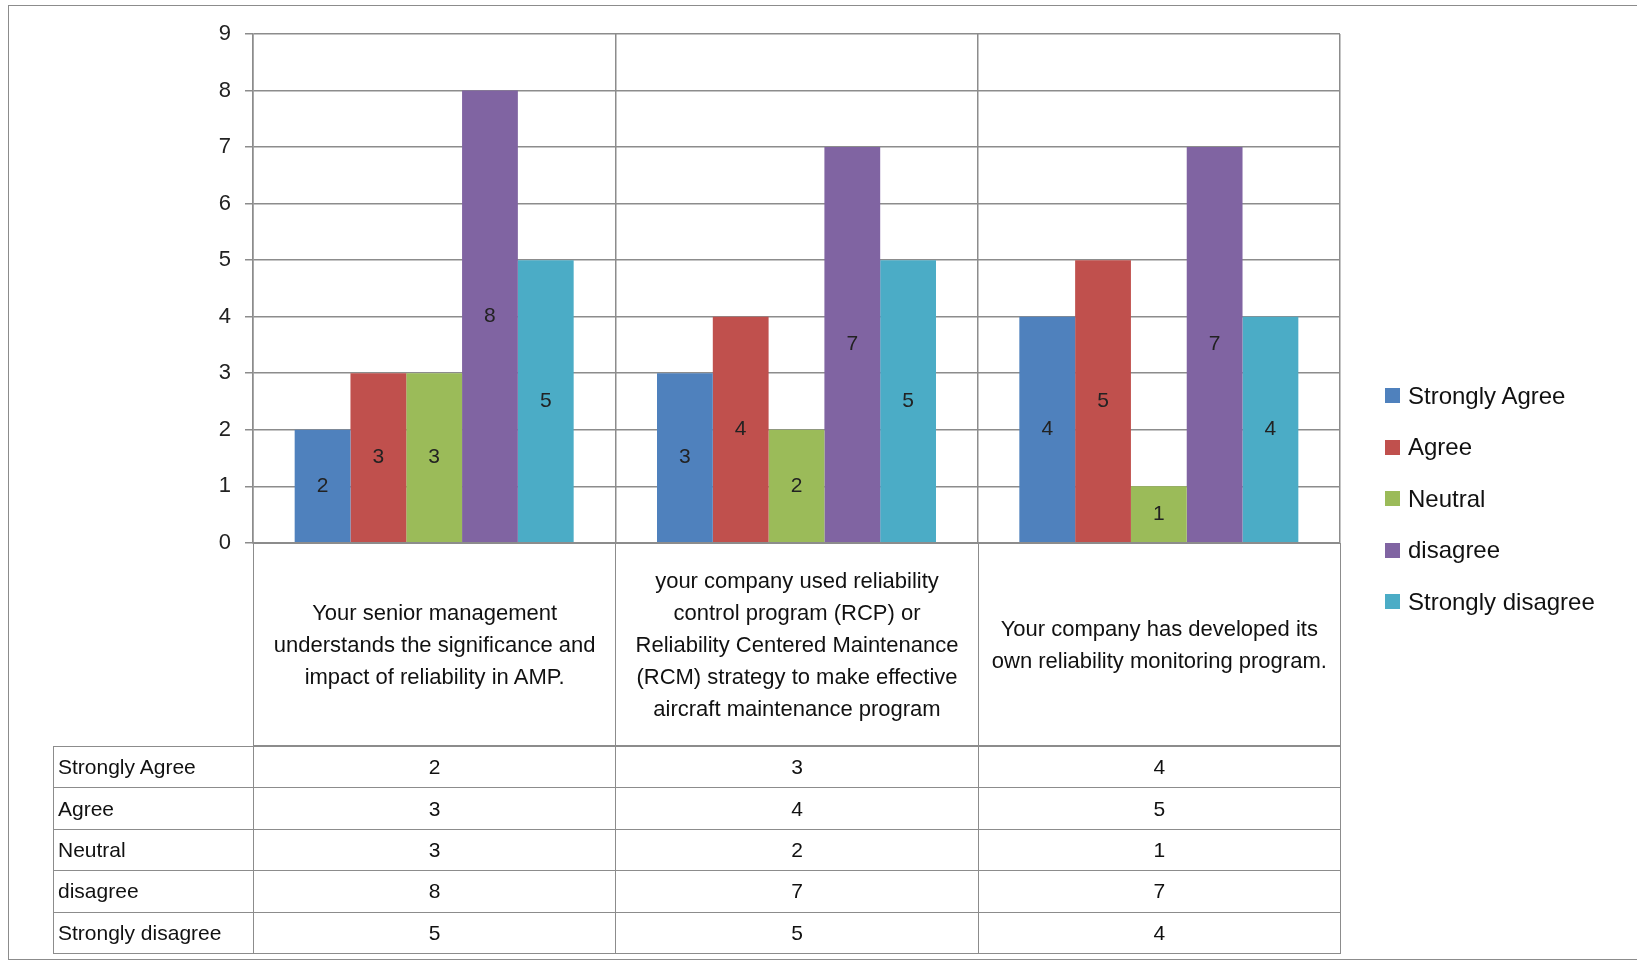  Describe the element at coordinates (224, 428) in the screenshot. I see `y-tick-label: 2` at that location.